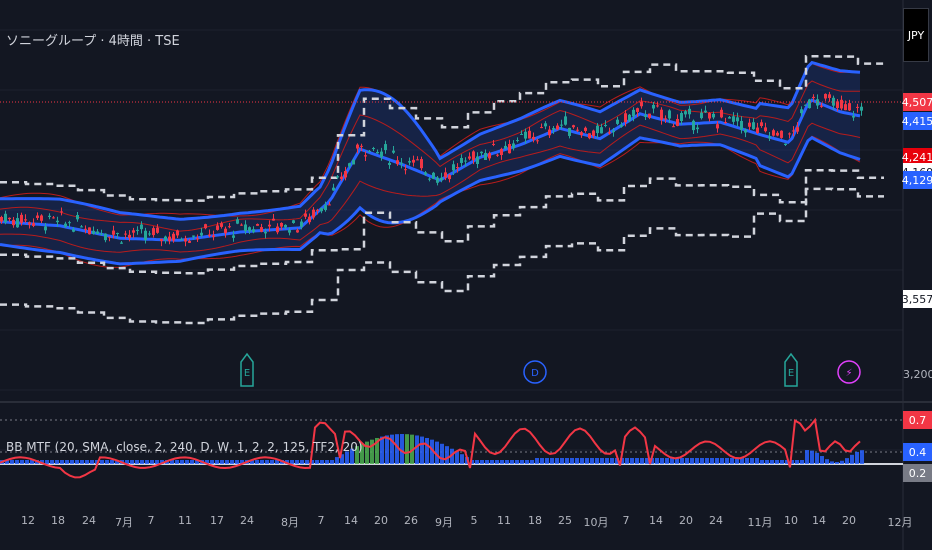 The height and width of the screenshot is (550, 932). I want to click on event-marker: D, so click(535, 372).